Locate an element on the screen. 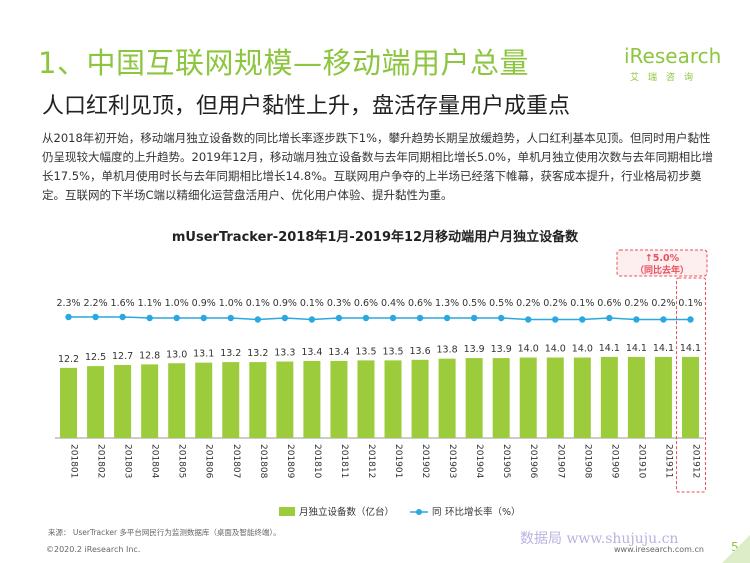 The image size is (750, 563). logo-wordmark: iResearch is located at coordinates (673, 56).